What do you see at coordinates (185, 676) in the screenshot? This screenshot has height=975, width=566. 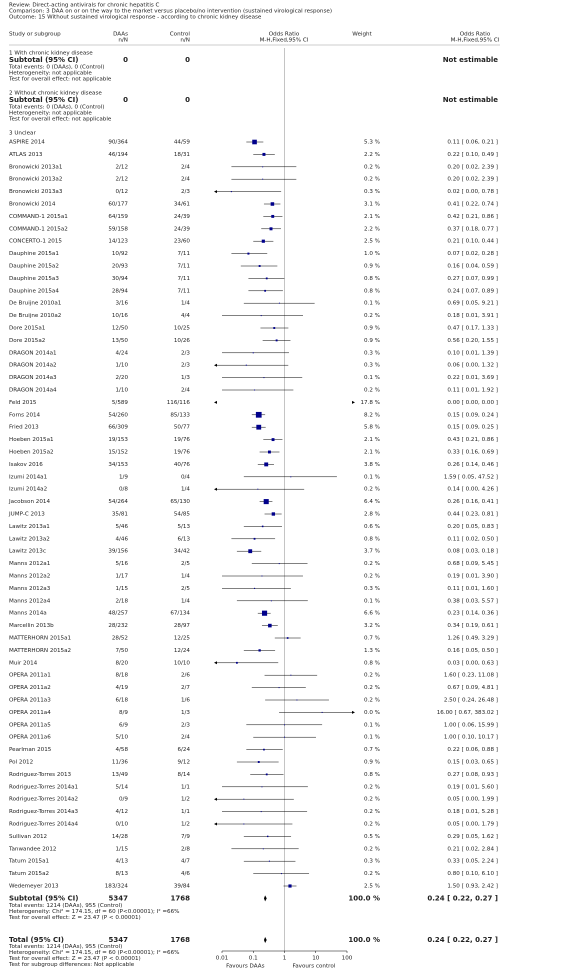 I see `control-events: 2/6` at bounding box center [185, 676].